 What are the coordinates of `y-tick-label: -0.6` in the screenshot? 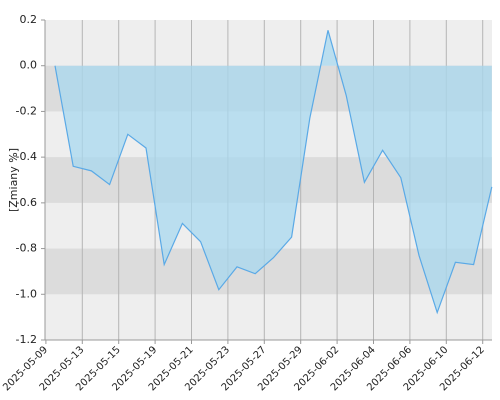 It's located at (26, 202).